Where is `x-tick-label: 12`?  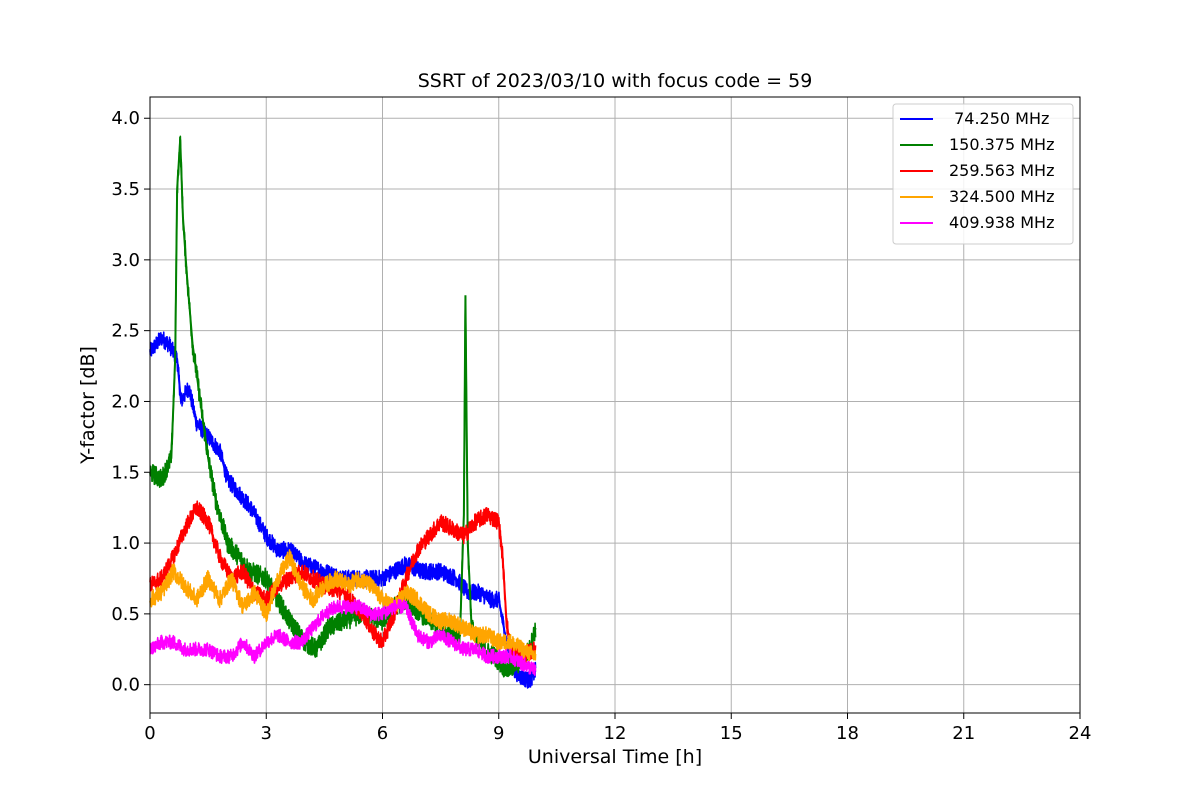
x-tick-label: 12 is located at coordinates (615, 733).